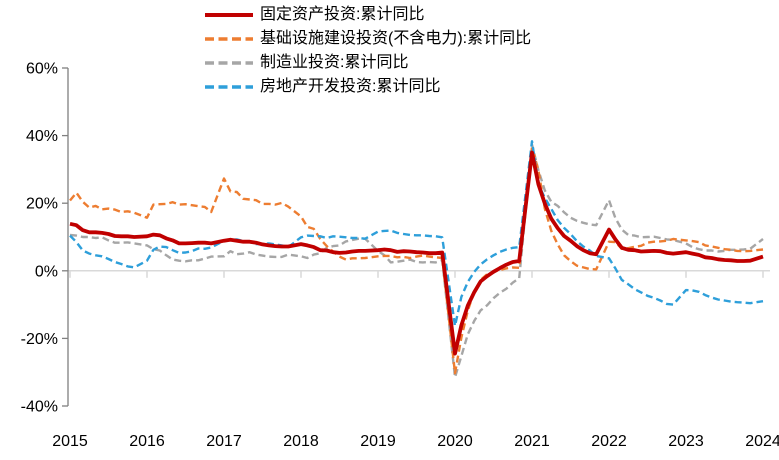 This screenshot has width=779, height=460. Describe the element at coordinates (350, 86) in the screenshot. I see `legend-label: 房地产开发投资:累计同比` at that location.